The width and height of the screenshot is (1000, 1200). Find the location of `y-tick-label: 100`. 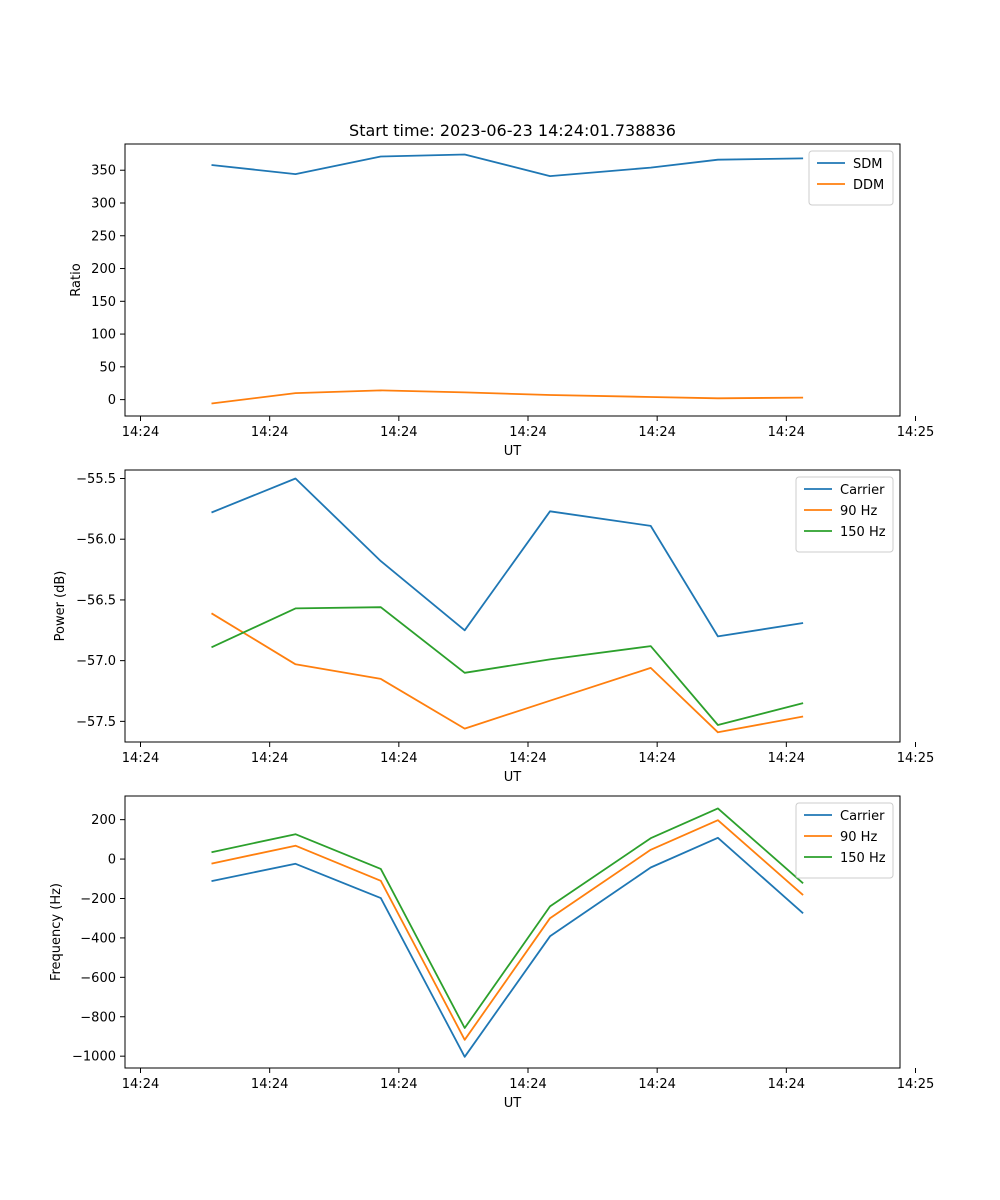

y-tick-label: 100 is located at coordinates (103, 335).